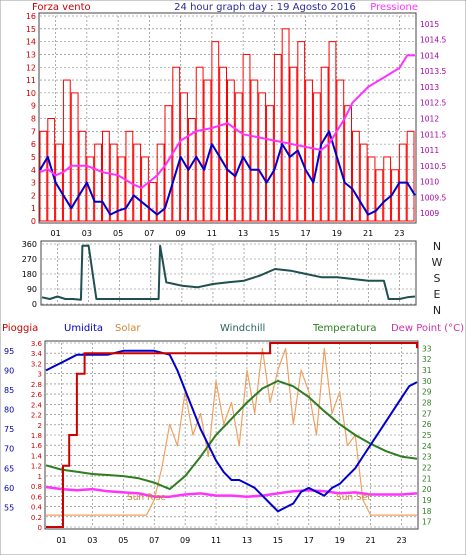  What do you see at coordinates (429, 24) in the screenshot?
I see `pressure-y-tick: 1015` at bounding box center [429, 24].